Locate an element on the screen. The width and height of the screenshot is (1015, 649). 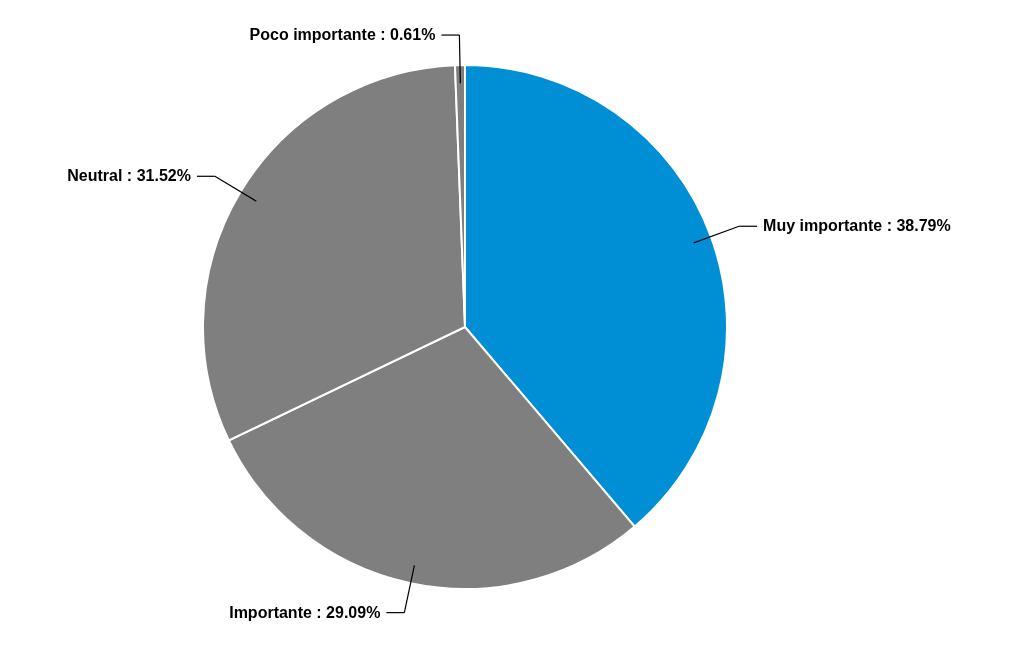
slice-label: Neutral : 31.52% is located at coordinates (129, 176).